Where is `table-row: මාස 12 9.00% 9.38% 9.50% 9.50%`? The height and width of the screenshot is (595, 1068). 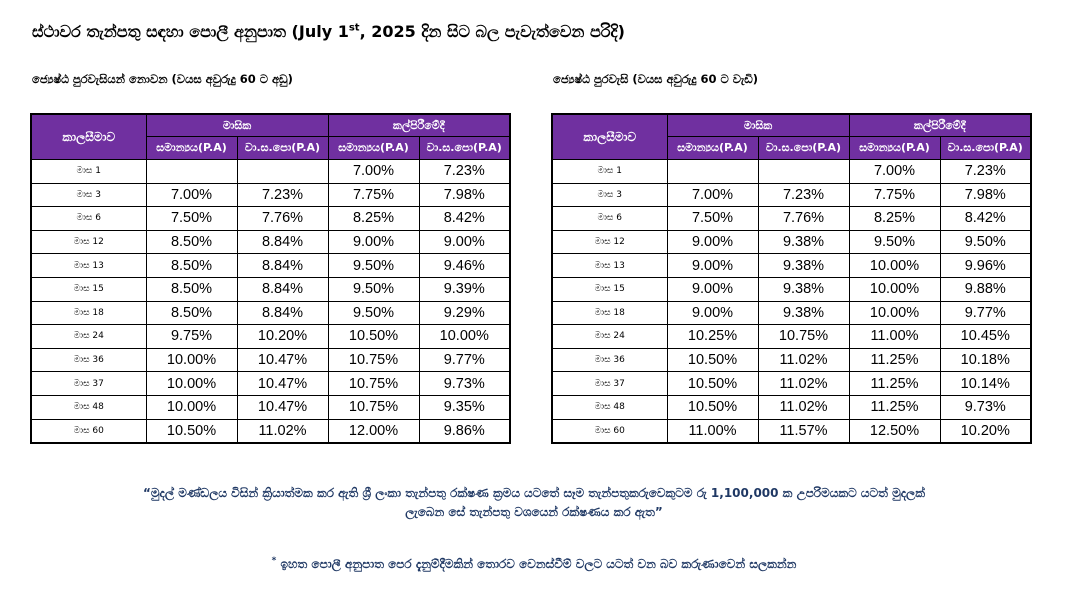 table-row: මාස 12 9.00% 9.38% 9.50% 9.50% is located at coordinates (791, 242).